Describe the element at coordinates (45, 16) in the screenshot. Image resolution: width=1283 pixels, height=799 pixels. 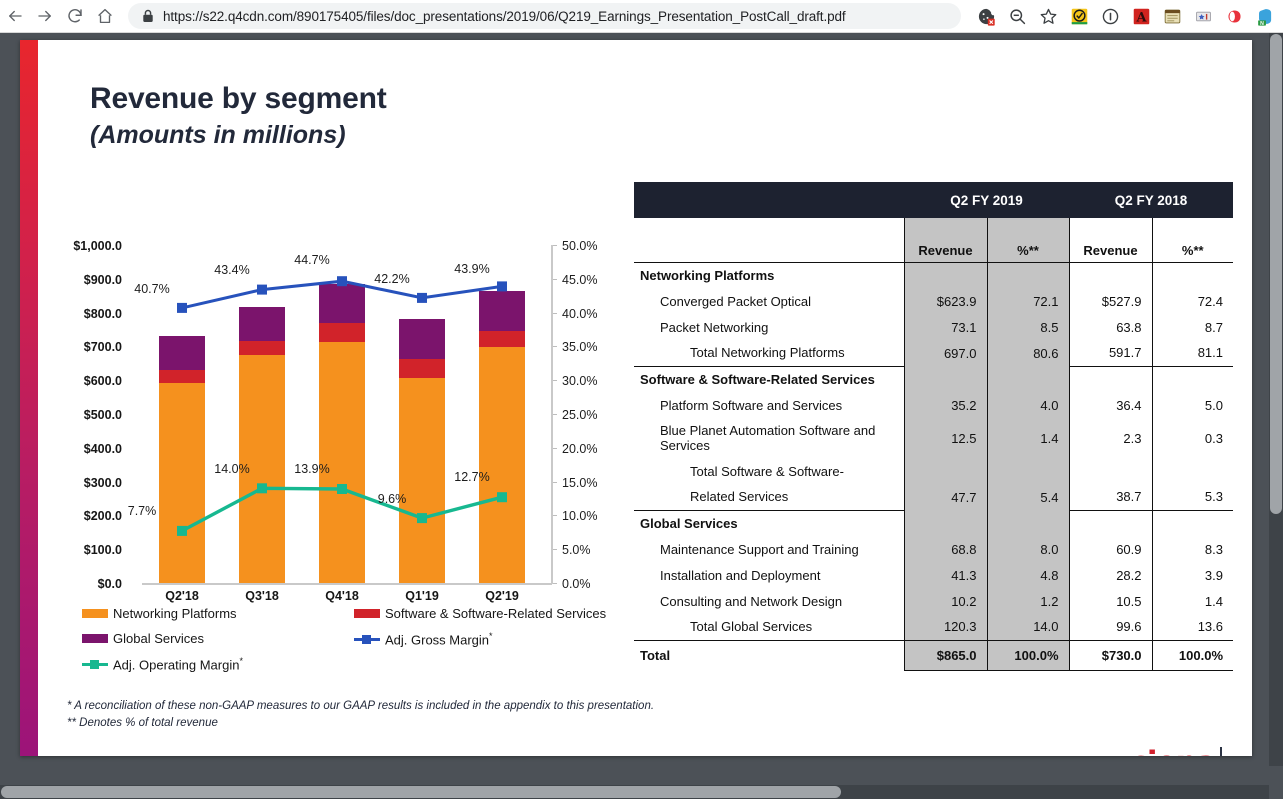
I see `forward-button` at that location.